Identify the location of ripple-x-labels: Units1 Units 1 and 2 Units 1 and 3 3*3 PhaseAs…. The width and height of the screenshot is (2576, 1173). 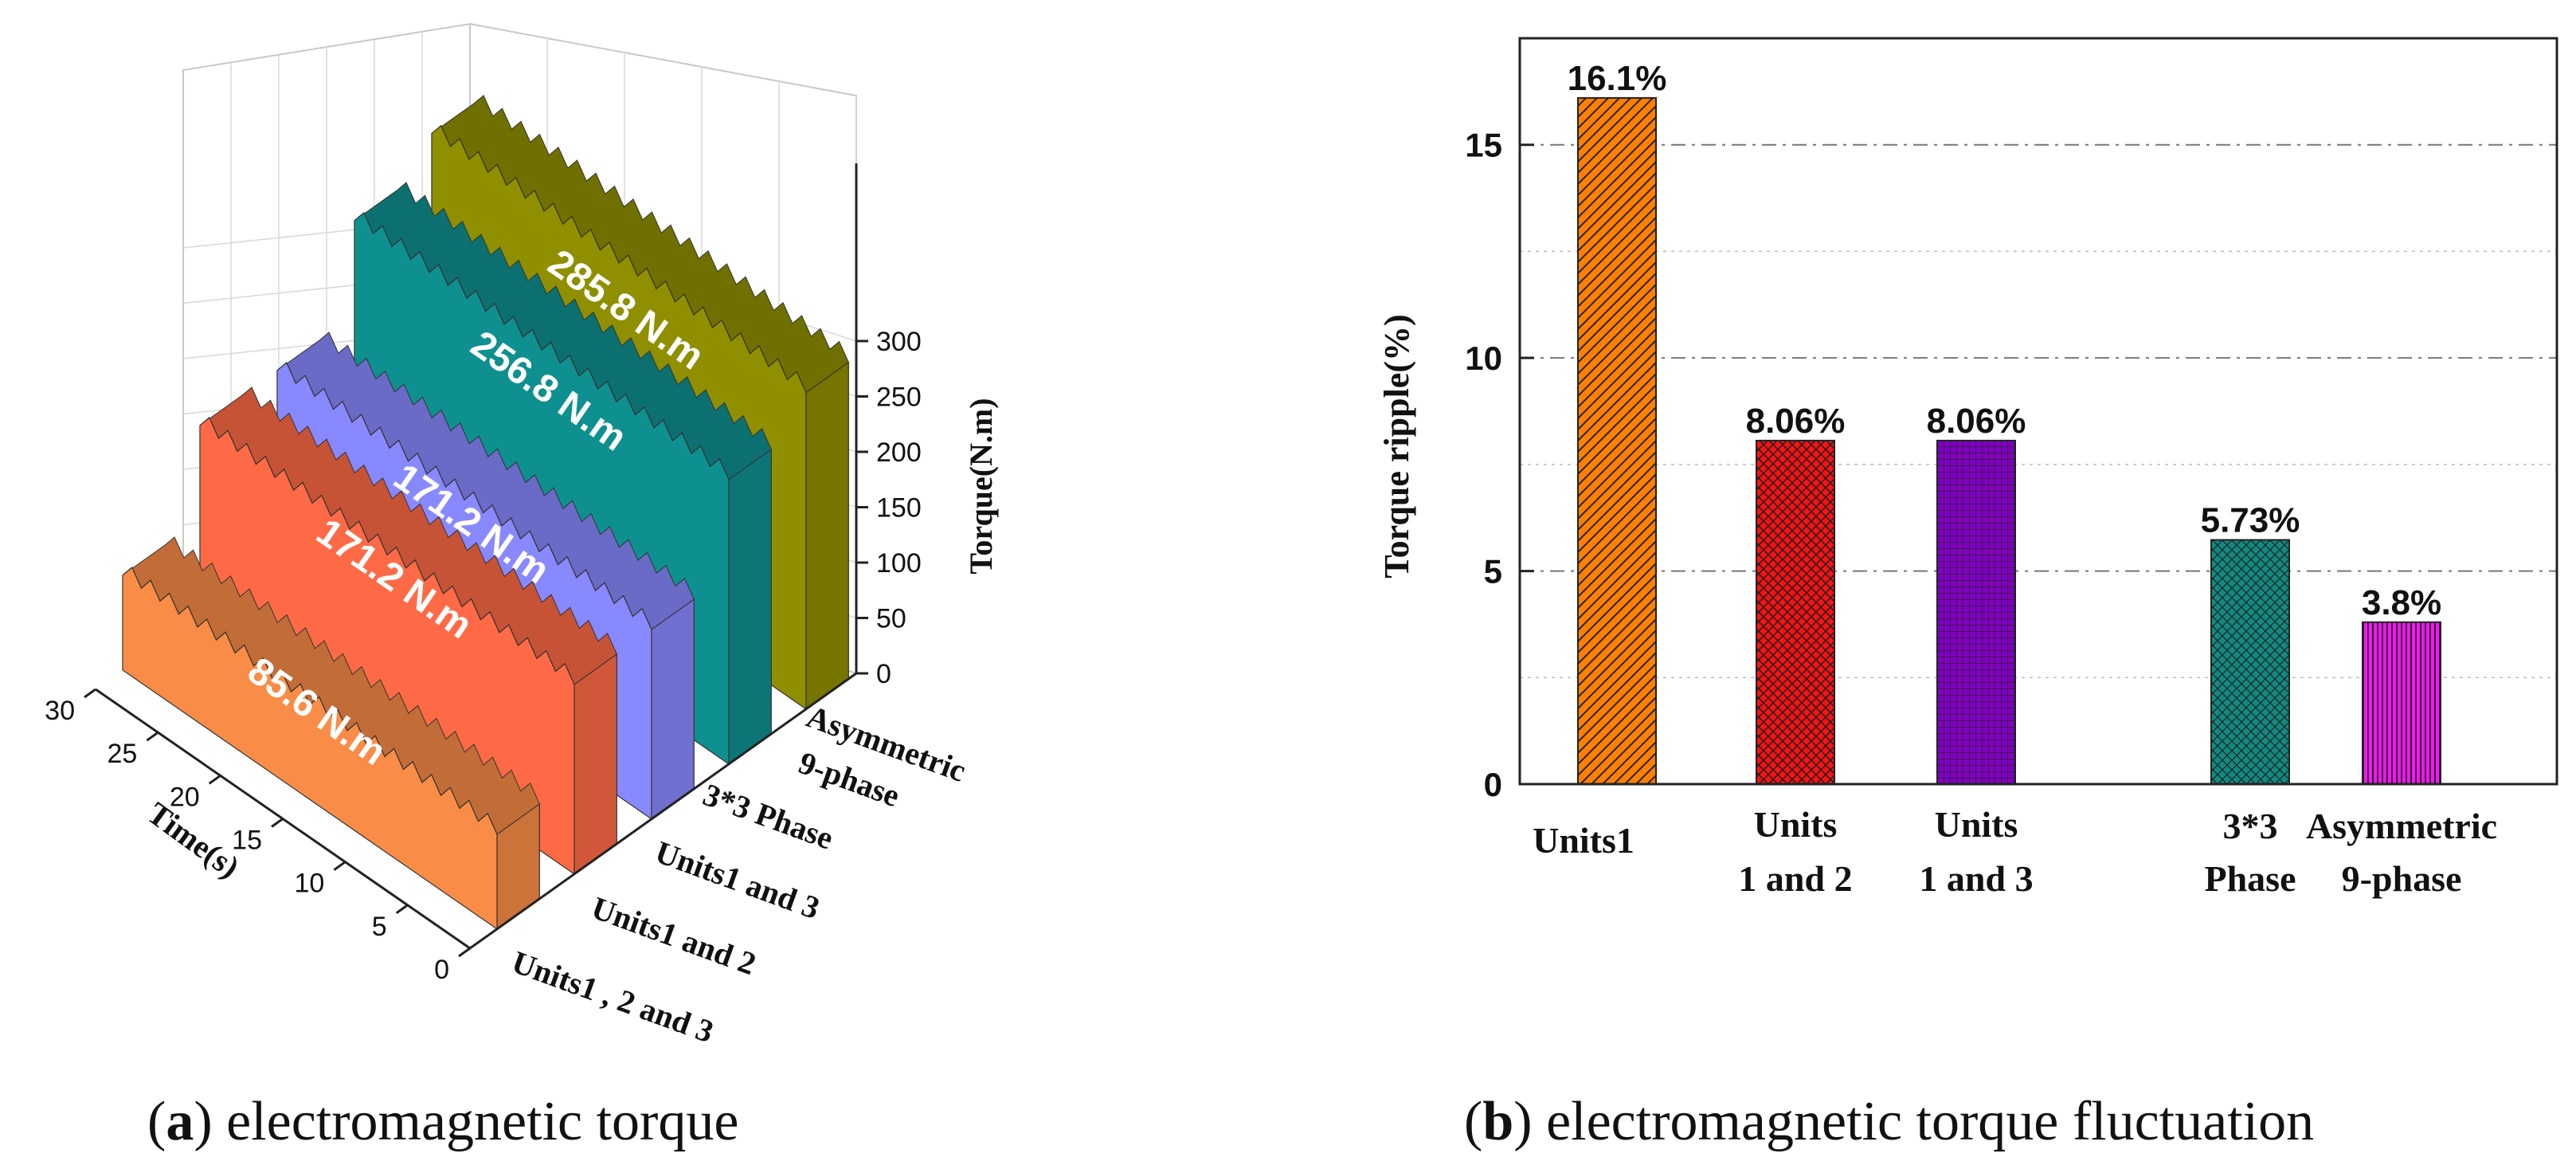
(2015, 851).